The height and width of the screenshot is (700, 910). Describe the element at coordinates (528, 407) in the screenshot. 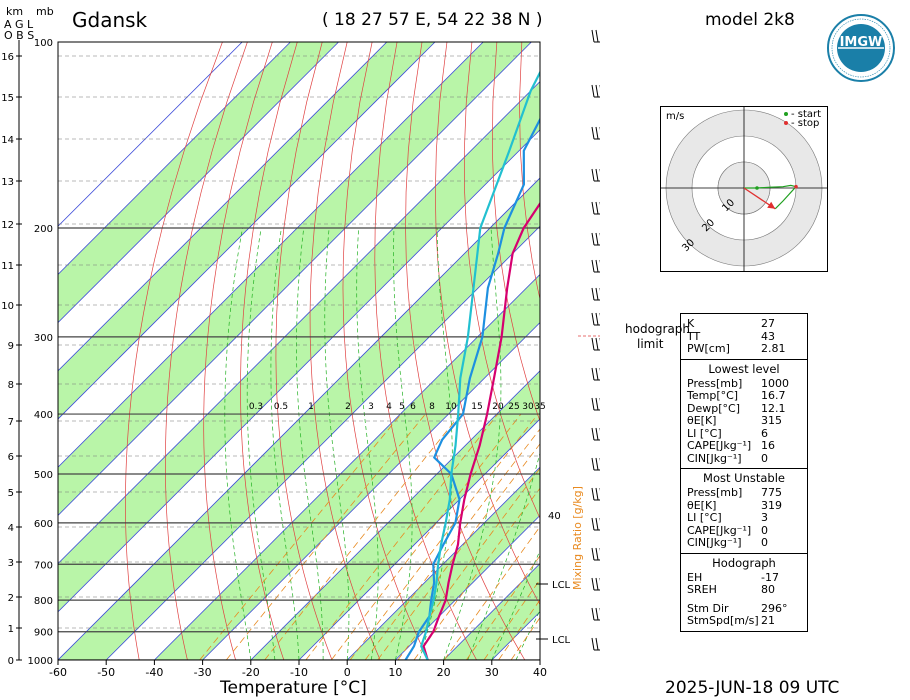

I see `mixing-ratio-tick-label: 30` at that location.